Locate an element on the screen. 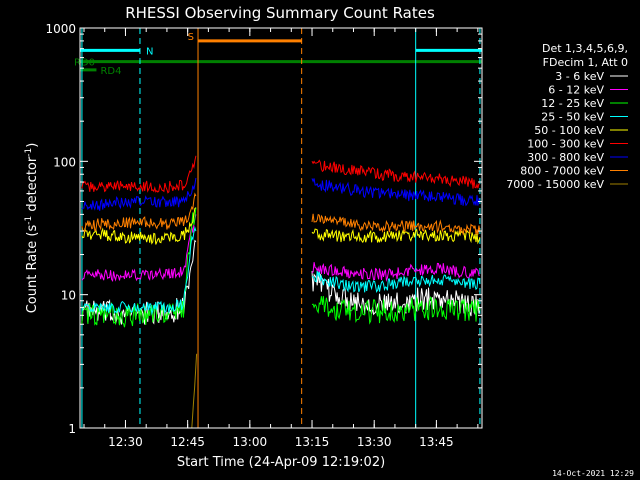 Image resolution: width=640 pixels, height=480 pixels. legend-title-line-2: FDecim 1, Att 0 is located at coordinates (585, 62).